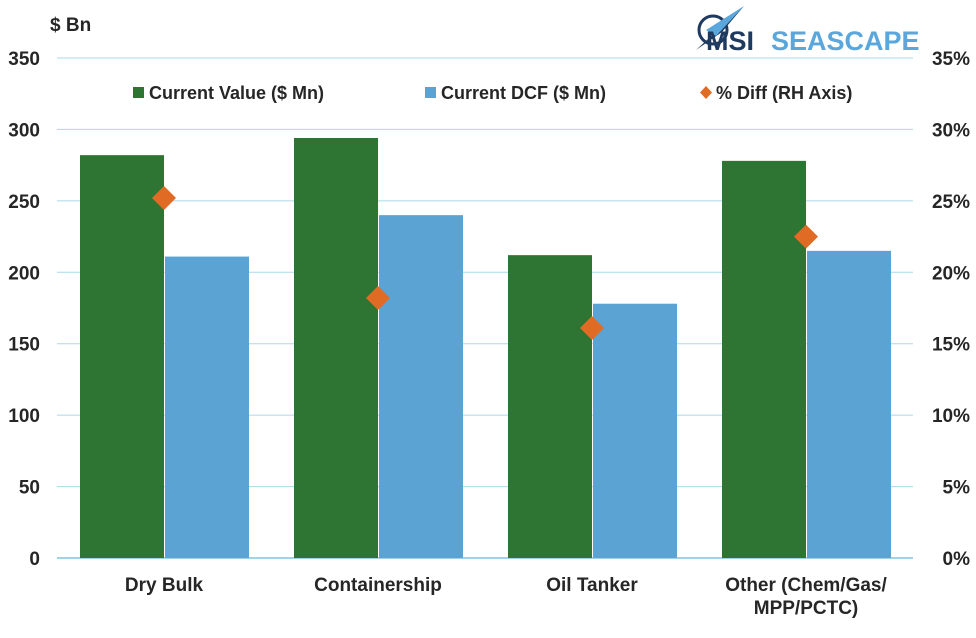 The width and height of the screenshot is (976, 638). Describe the element at coordinates (523, 93) in the screenshot. I see `legend-label-current-dcf: Current DCF ($ Mn)` at that location.